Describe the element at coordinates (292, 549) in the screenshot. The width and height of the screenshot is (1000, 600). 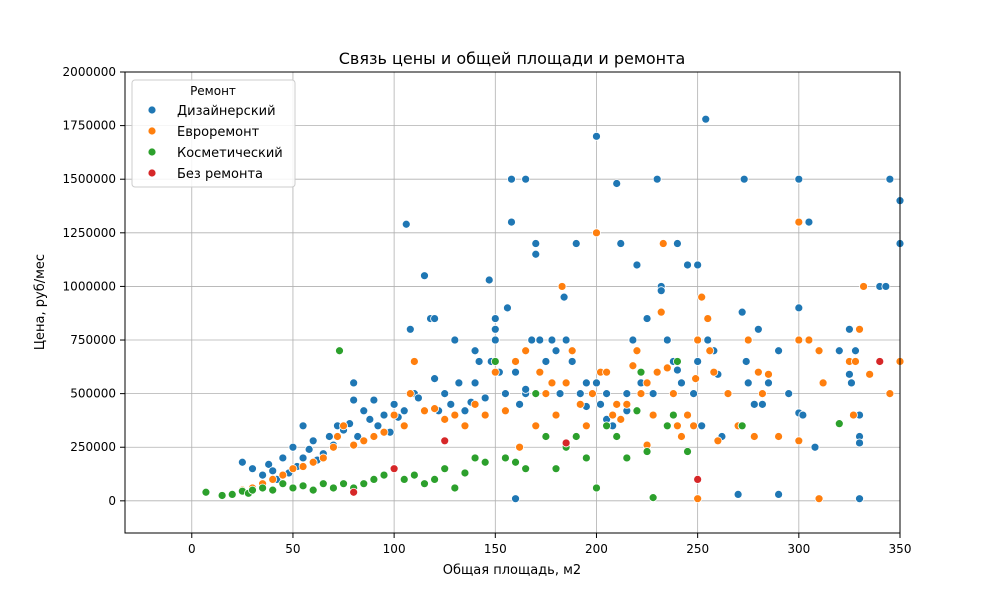
I see `x-tick-label: 50` at that location.